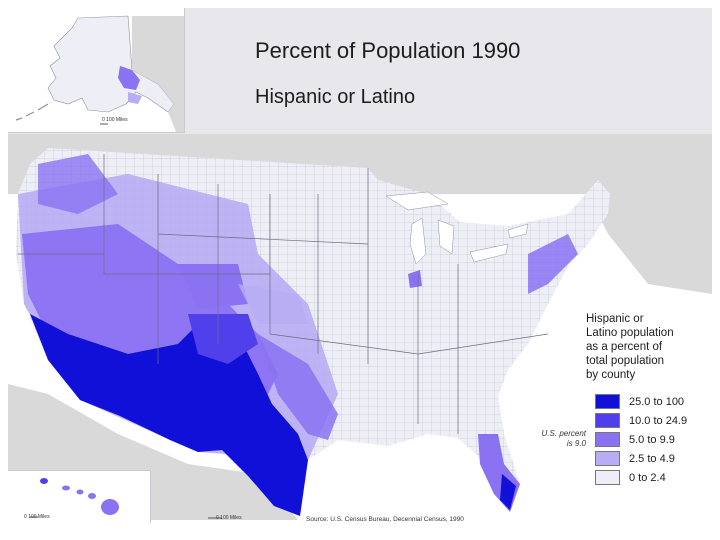 Image resolution: width=720 pixels, height=540 pixels. I want to click on legend-heading-line: Hispanic or, so click(615, 319).